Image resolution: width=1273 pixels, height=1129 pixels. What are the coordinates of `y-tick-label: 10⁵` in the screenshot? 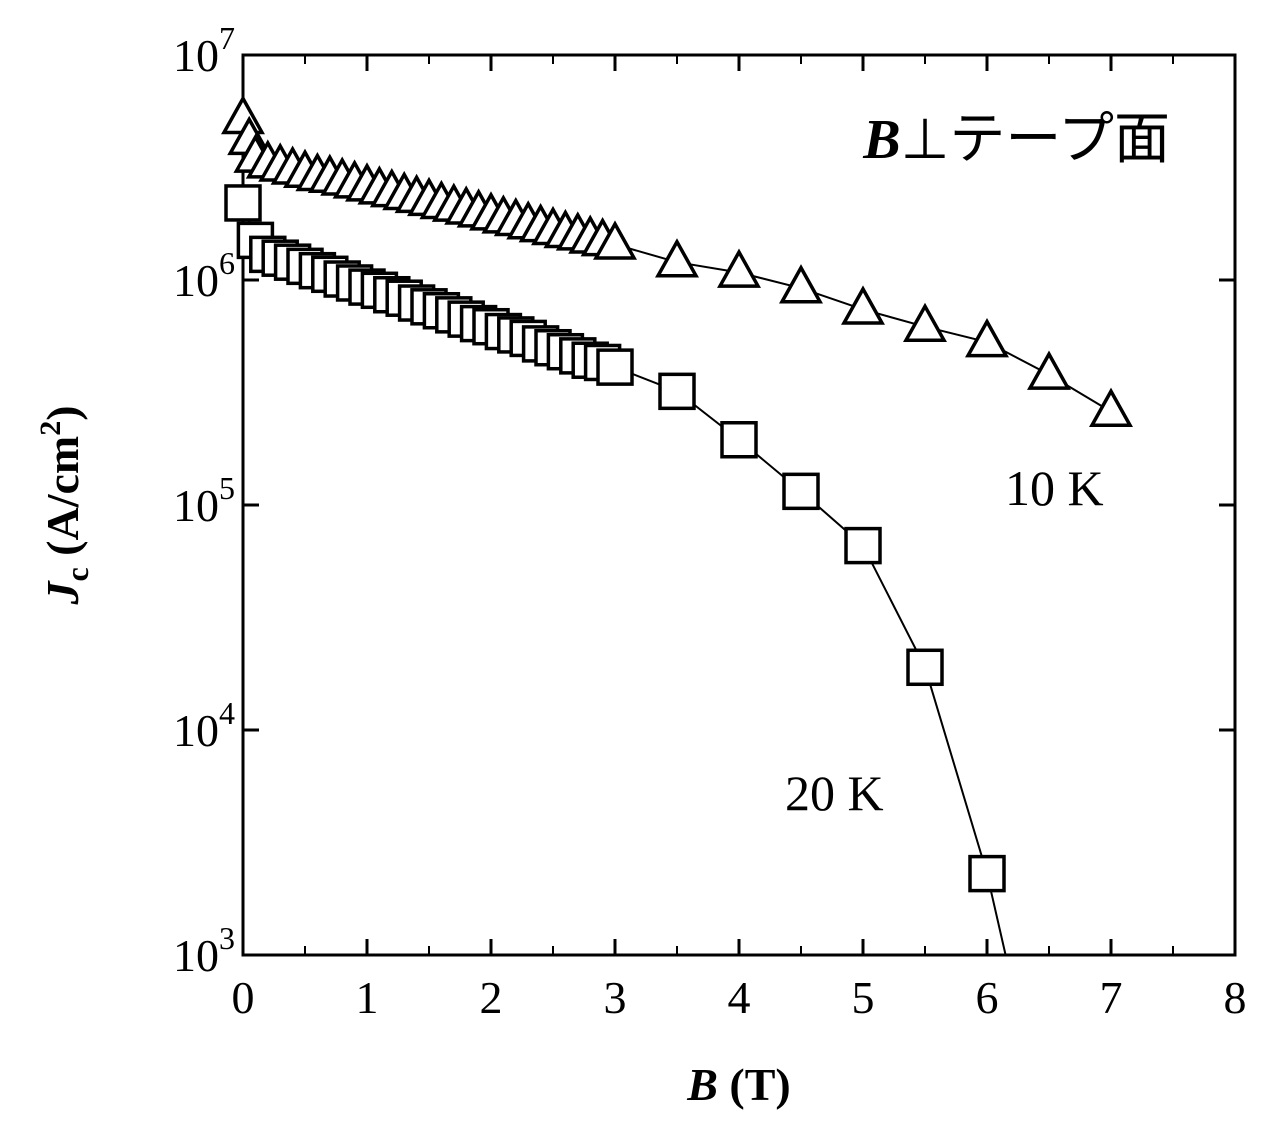 It's located at (204, 500).